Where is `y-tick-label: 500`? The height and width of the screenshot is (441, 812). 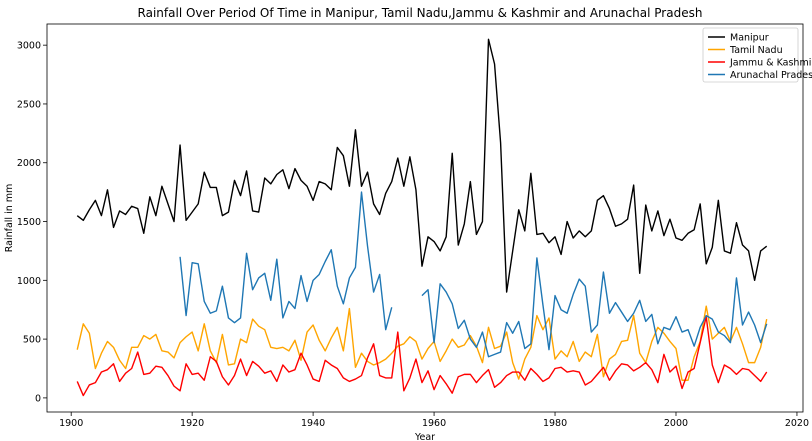 y-tick-label: 500 is located at coordinates (32, 340).